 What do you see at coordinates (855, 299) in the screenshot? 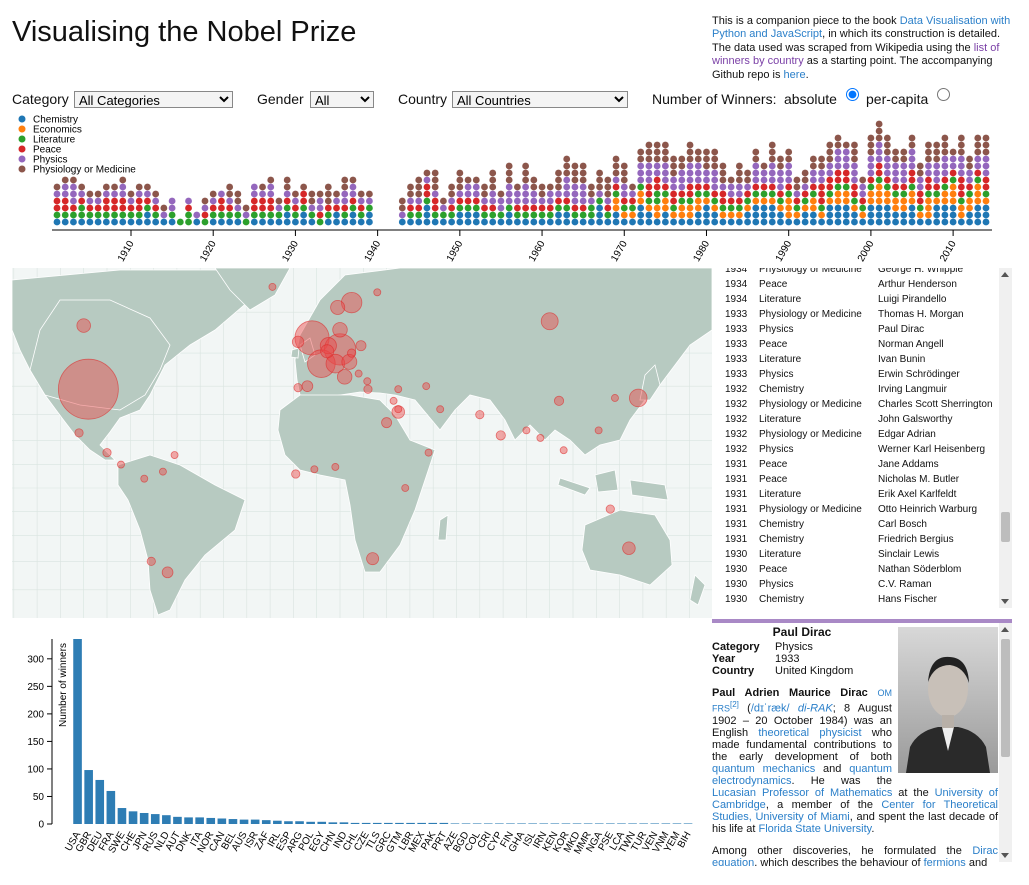
I see `winner-row: 1934 Literature Luigi Pirandello` at bounding box center [855, 299].